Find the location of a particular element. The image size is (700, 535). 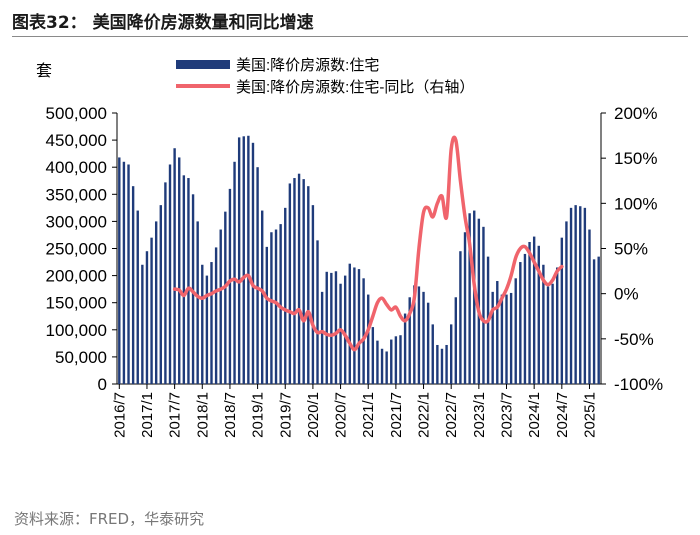

left-tick-label: 500,000 is located at coordinates (76, 113).